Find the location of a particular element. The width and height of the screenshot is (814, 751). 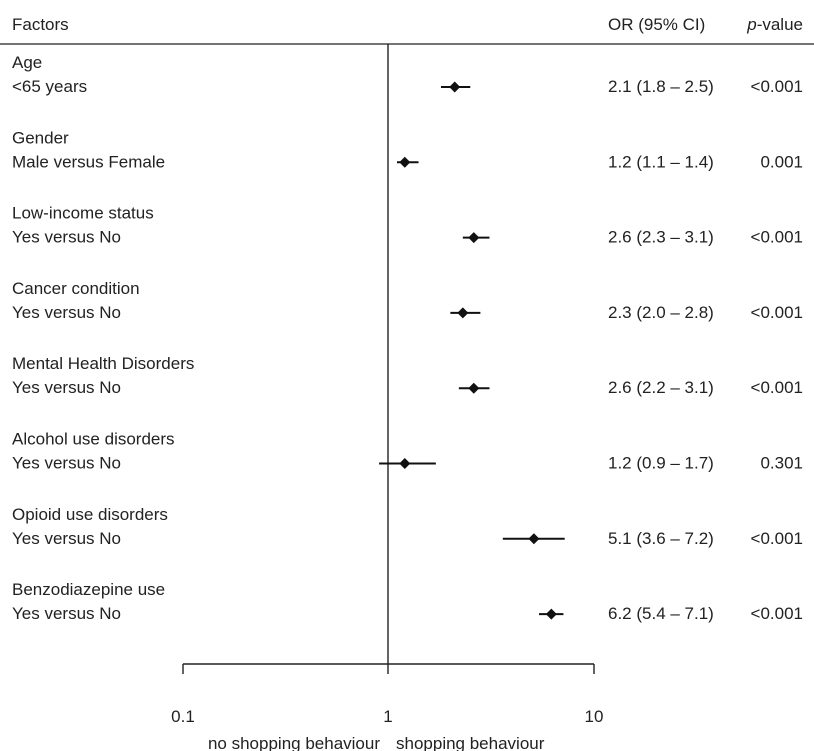

header-p-value: p-value is located at coordinates (774, 24).